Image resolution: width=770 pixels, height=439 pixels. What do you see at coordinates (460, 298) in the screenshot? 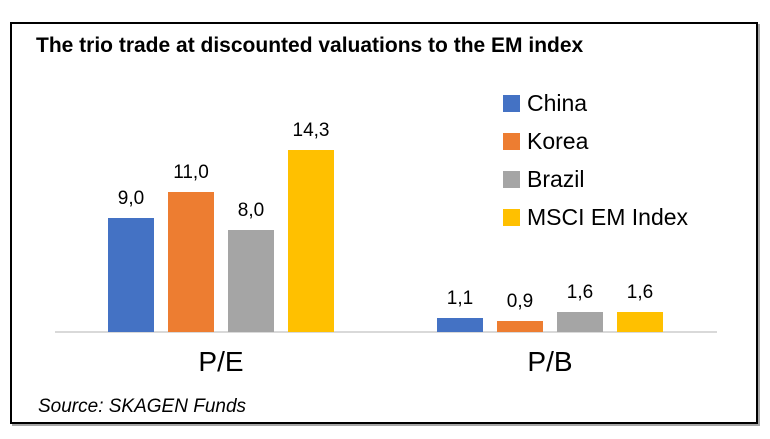
I see `bar-value-label-china-p-b: 1,1` at bounding box center [460, 298].